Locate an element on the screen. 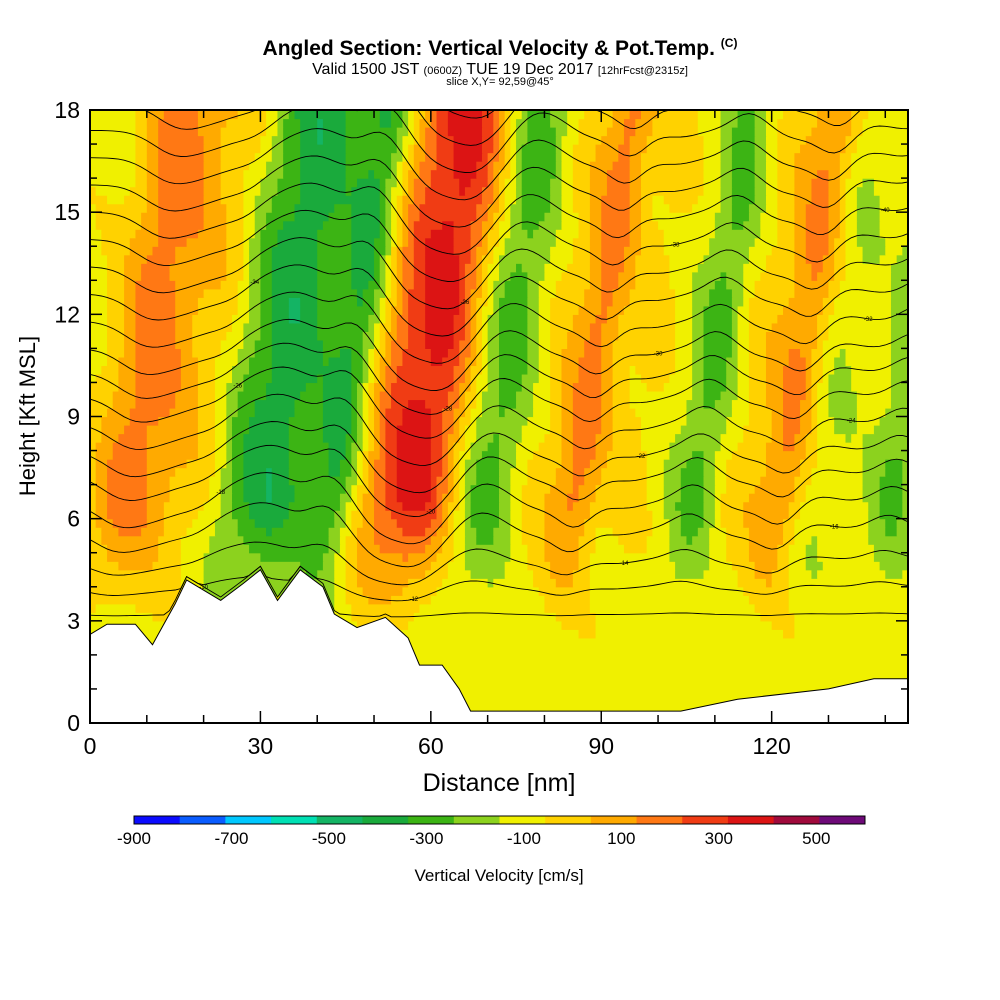  isentrope-label: -36 is located at coordinates (465, 303).